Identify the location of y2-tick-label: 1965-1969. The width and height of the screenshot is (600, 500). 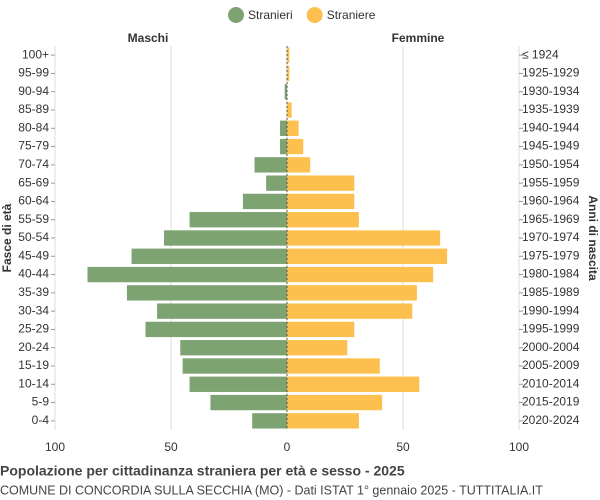
(551, 219).